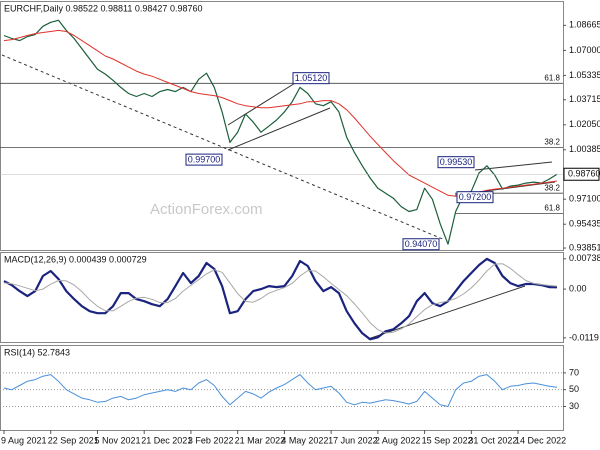 The width and height of the screenshot is (600, 450). I want to click on annotation-label: 1.05120, so click(311, 78).